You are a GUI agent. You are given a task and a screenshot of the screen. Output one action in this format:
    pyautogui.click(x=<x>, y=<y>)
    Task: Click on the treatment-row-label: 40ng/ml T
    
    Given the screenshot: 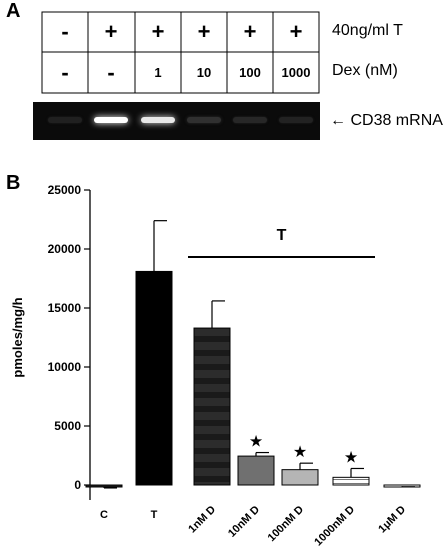 What is the action you would take?
    pyautogui.click(x=367, y=30)
    